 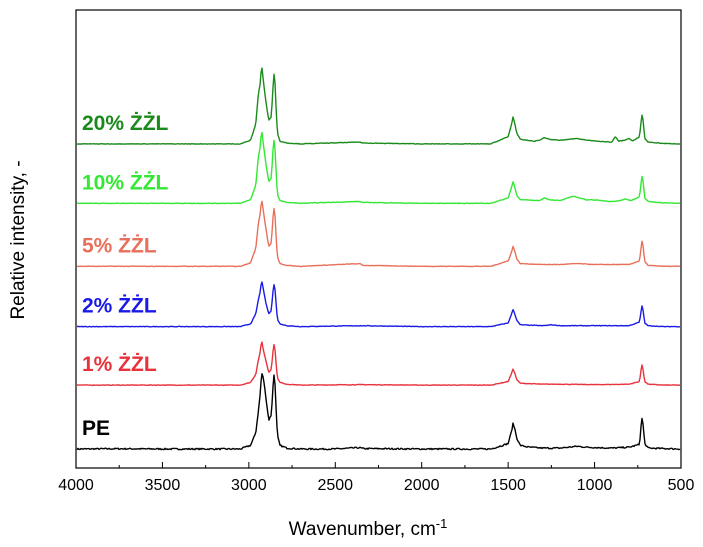 What do you see at coordinates (119, 306) in the screenshot?
I see `series-label-2: 2% ŻŻL` at bounding box center [119, 306].